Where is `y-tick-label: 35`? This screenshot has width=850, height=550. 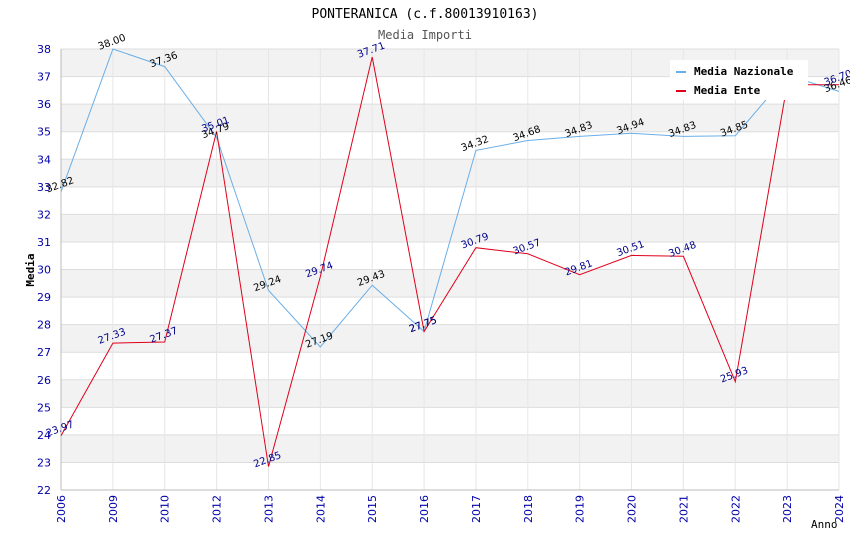 y-tick-label: 35 is located at coordinates (44, 132).